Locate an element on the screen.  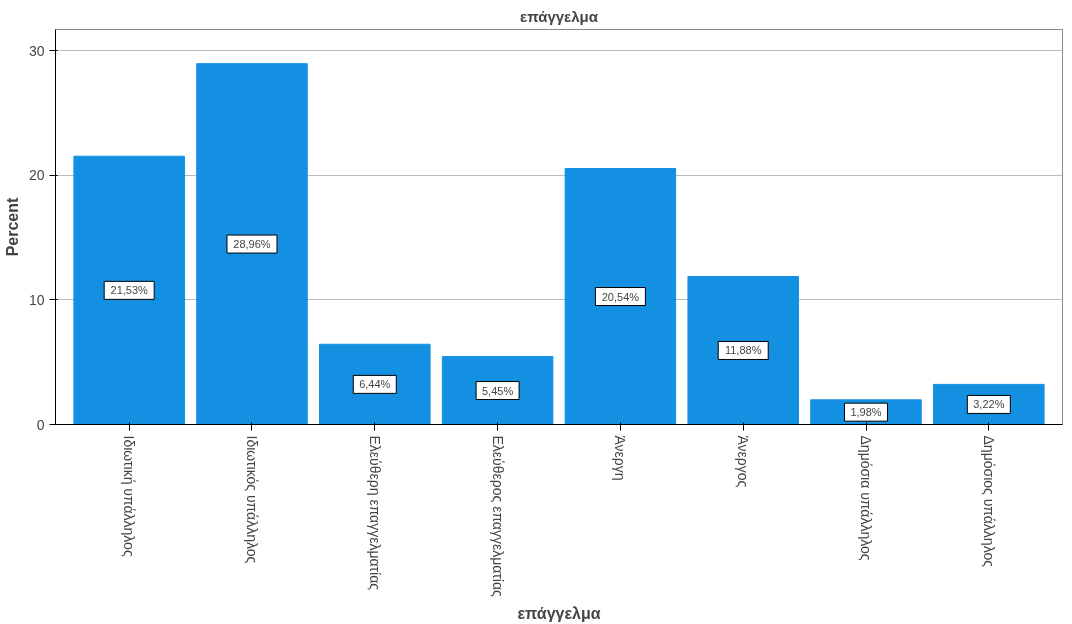
data-label: 21,53% is located at coordinates (129, 290).